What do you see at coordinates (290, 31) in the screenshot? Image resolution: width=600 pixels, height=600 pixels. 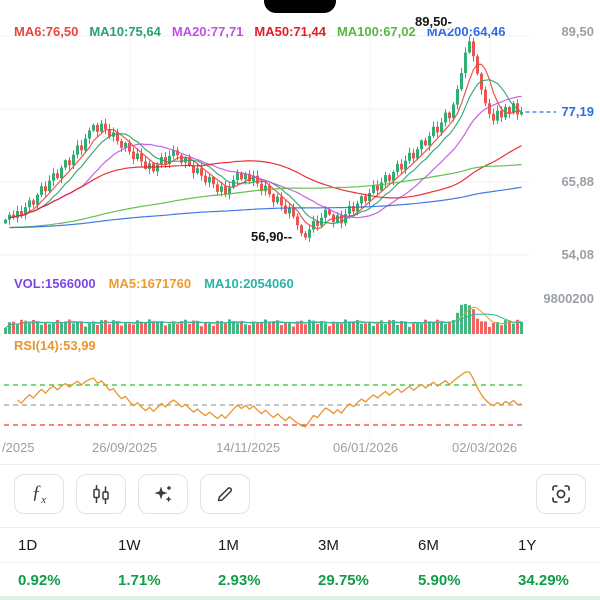 I see `ma50-label: MA50:71,44` at bounding box center [290, 31].